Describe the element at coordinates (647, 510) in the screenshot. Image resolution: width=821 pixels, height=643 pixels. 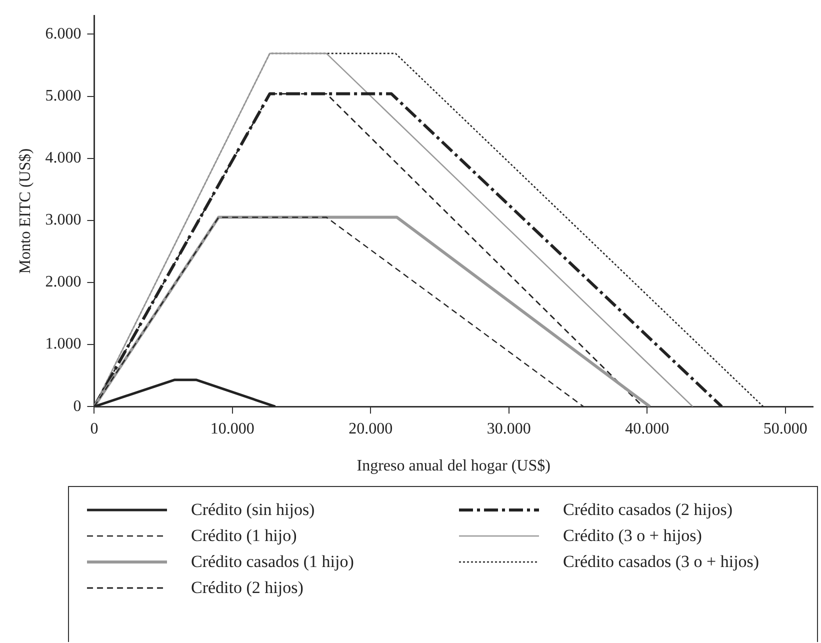
I see `legend-label: Crédito casados (2 hijos)` at that location.